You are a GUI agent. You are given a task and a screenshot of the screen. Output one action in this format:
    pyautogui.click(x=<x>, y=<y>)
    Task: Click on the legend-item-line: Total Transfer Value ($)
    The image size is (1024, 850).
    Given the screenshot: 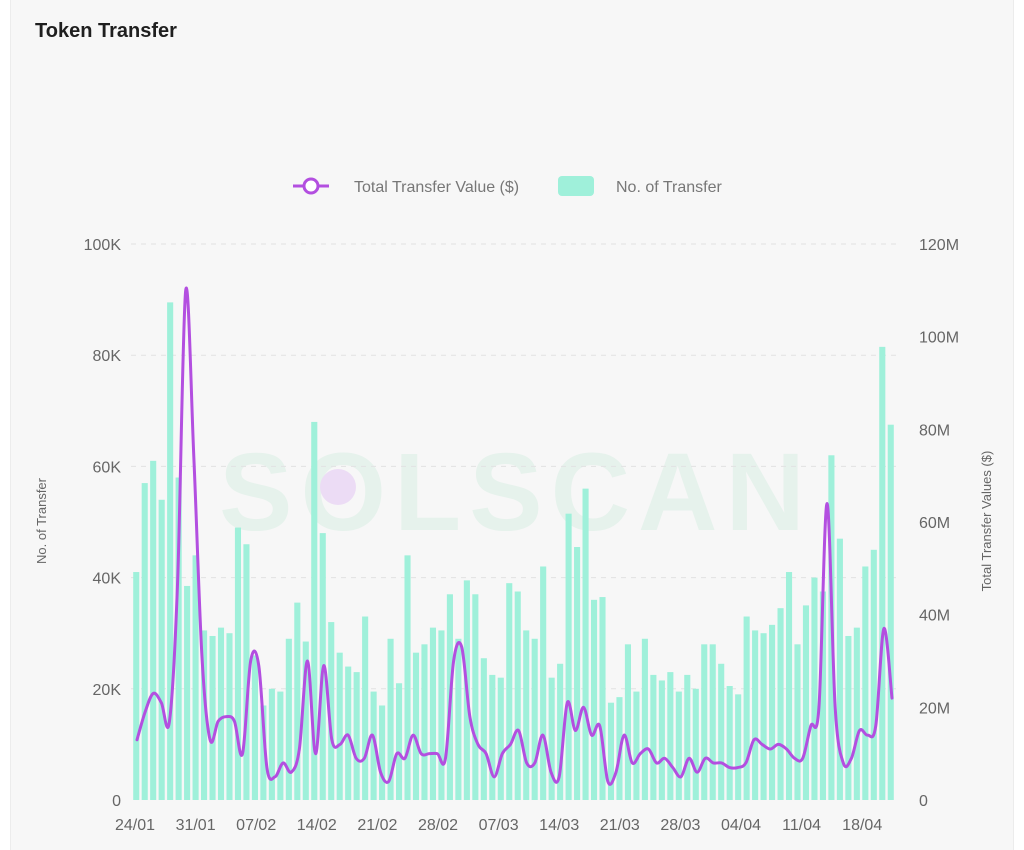 What is the action you would take?
    pyautogui.click(x=406, y=186)
    